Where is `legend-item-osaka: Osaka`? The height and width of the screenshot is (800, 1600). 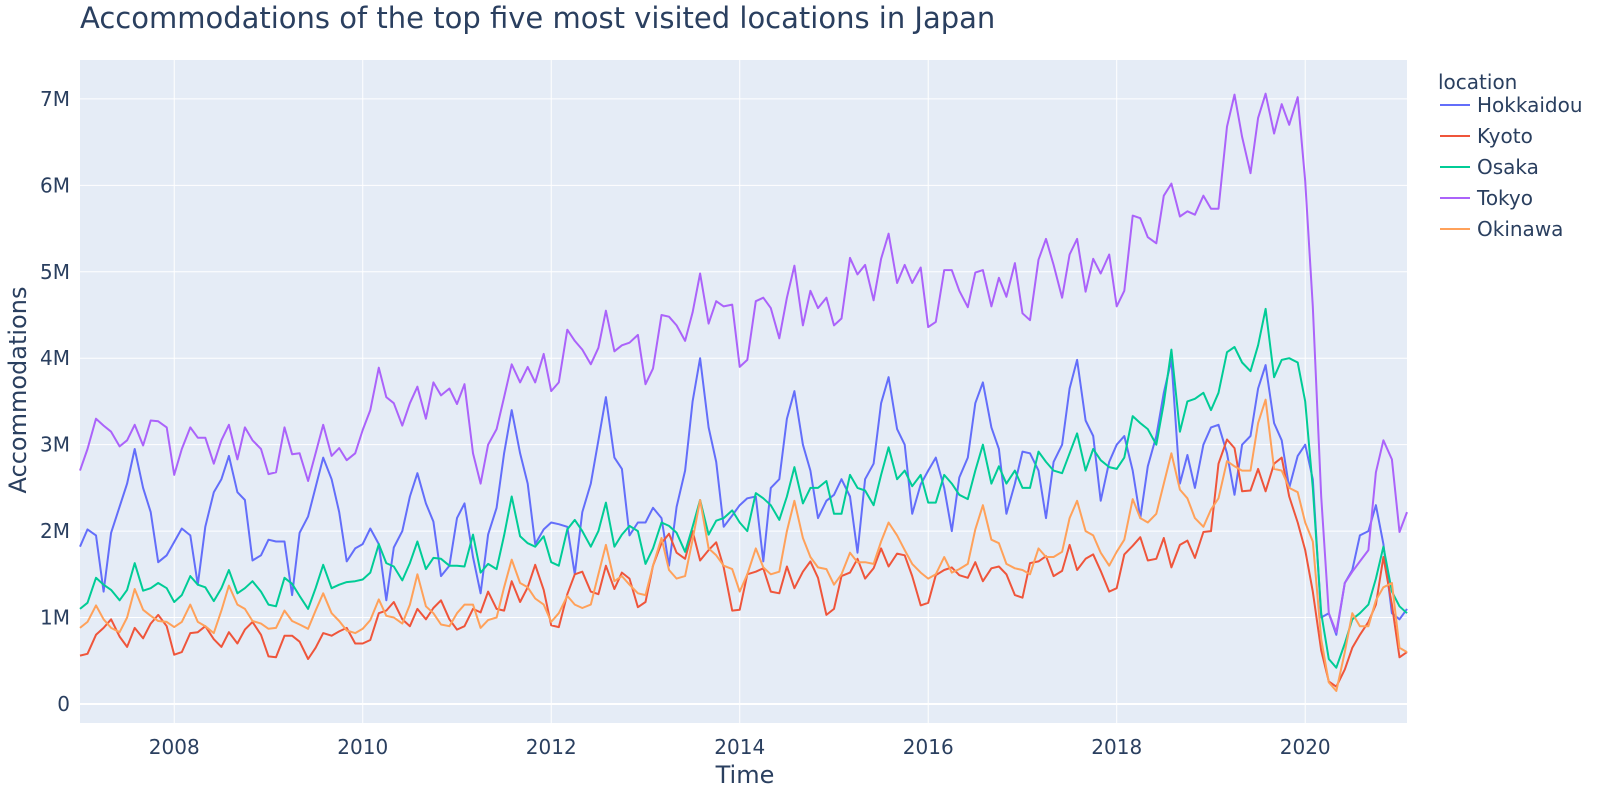
legend-item-osaka: Osaka is located at coordinates (1489, 167).